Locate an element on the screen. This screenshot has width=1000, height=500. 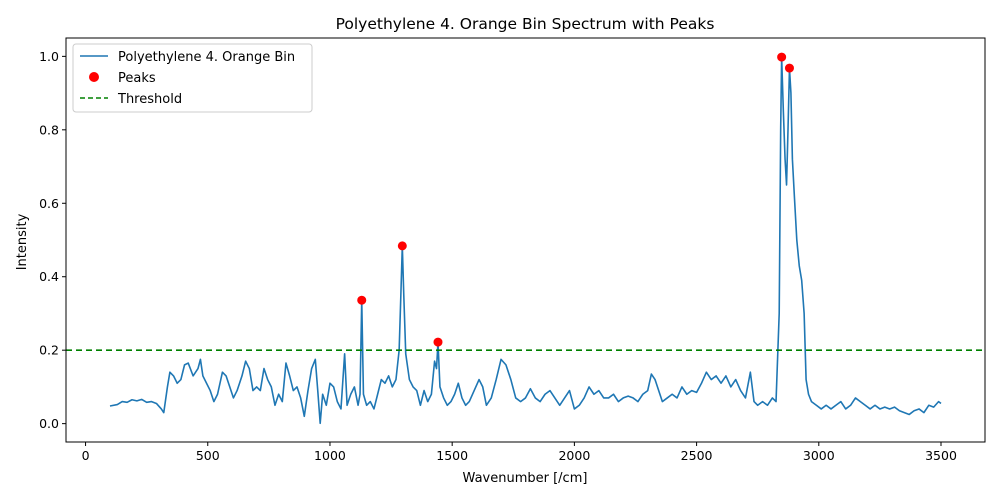
x-tick-label: 0 is located at coordinates (86, 455).